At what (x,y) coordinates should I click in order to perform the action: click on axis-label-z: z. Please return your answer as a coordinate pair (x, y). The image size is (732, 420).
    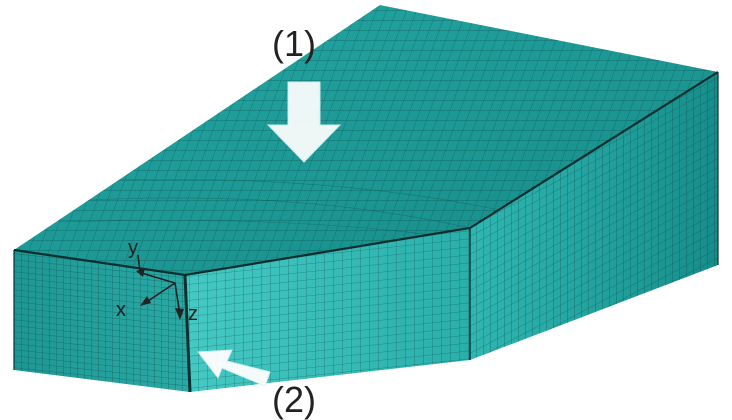
    Looking at the image, I should click on (193, 314).